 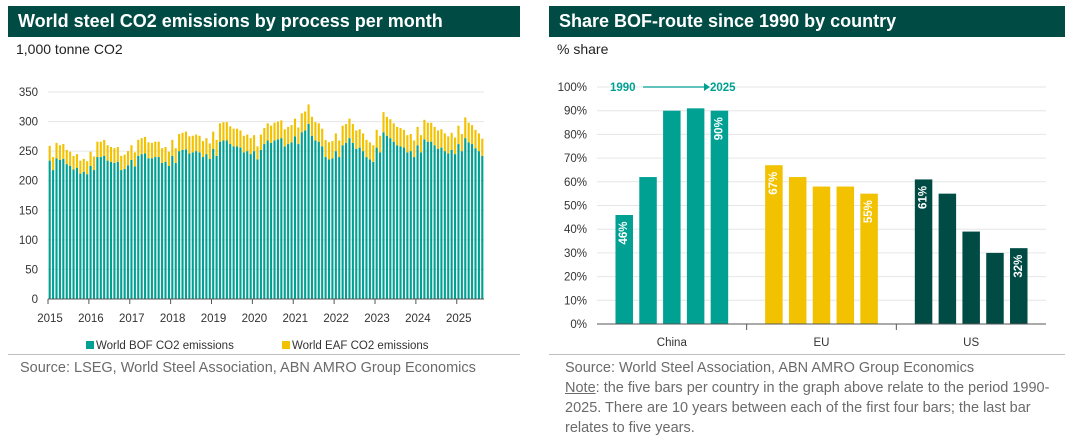 I want to click on y-tick-label: 20%, so click(x=575, y=278).